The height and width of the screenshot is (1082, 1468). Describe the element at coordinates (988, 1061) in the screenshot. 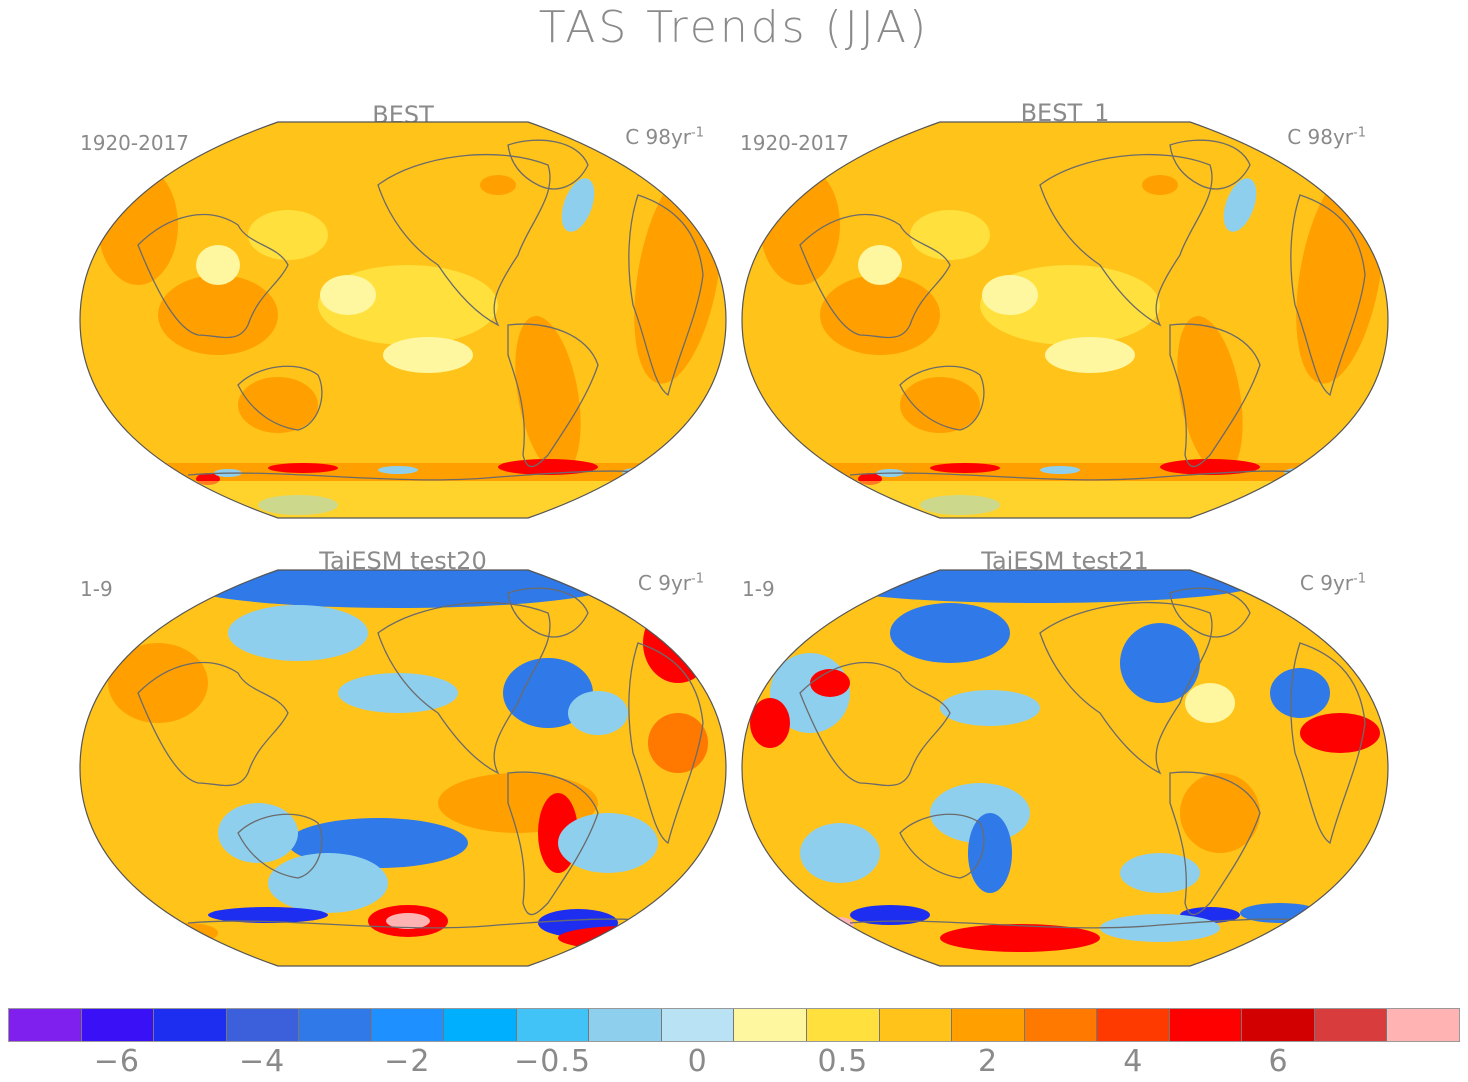

I see `colorbar-tick-label: 2` at that location.